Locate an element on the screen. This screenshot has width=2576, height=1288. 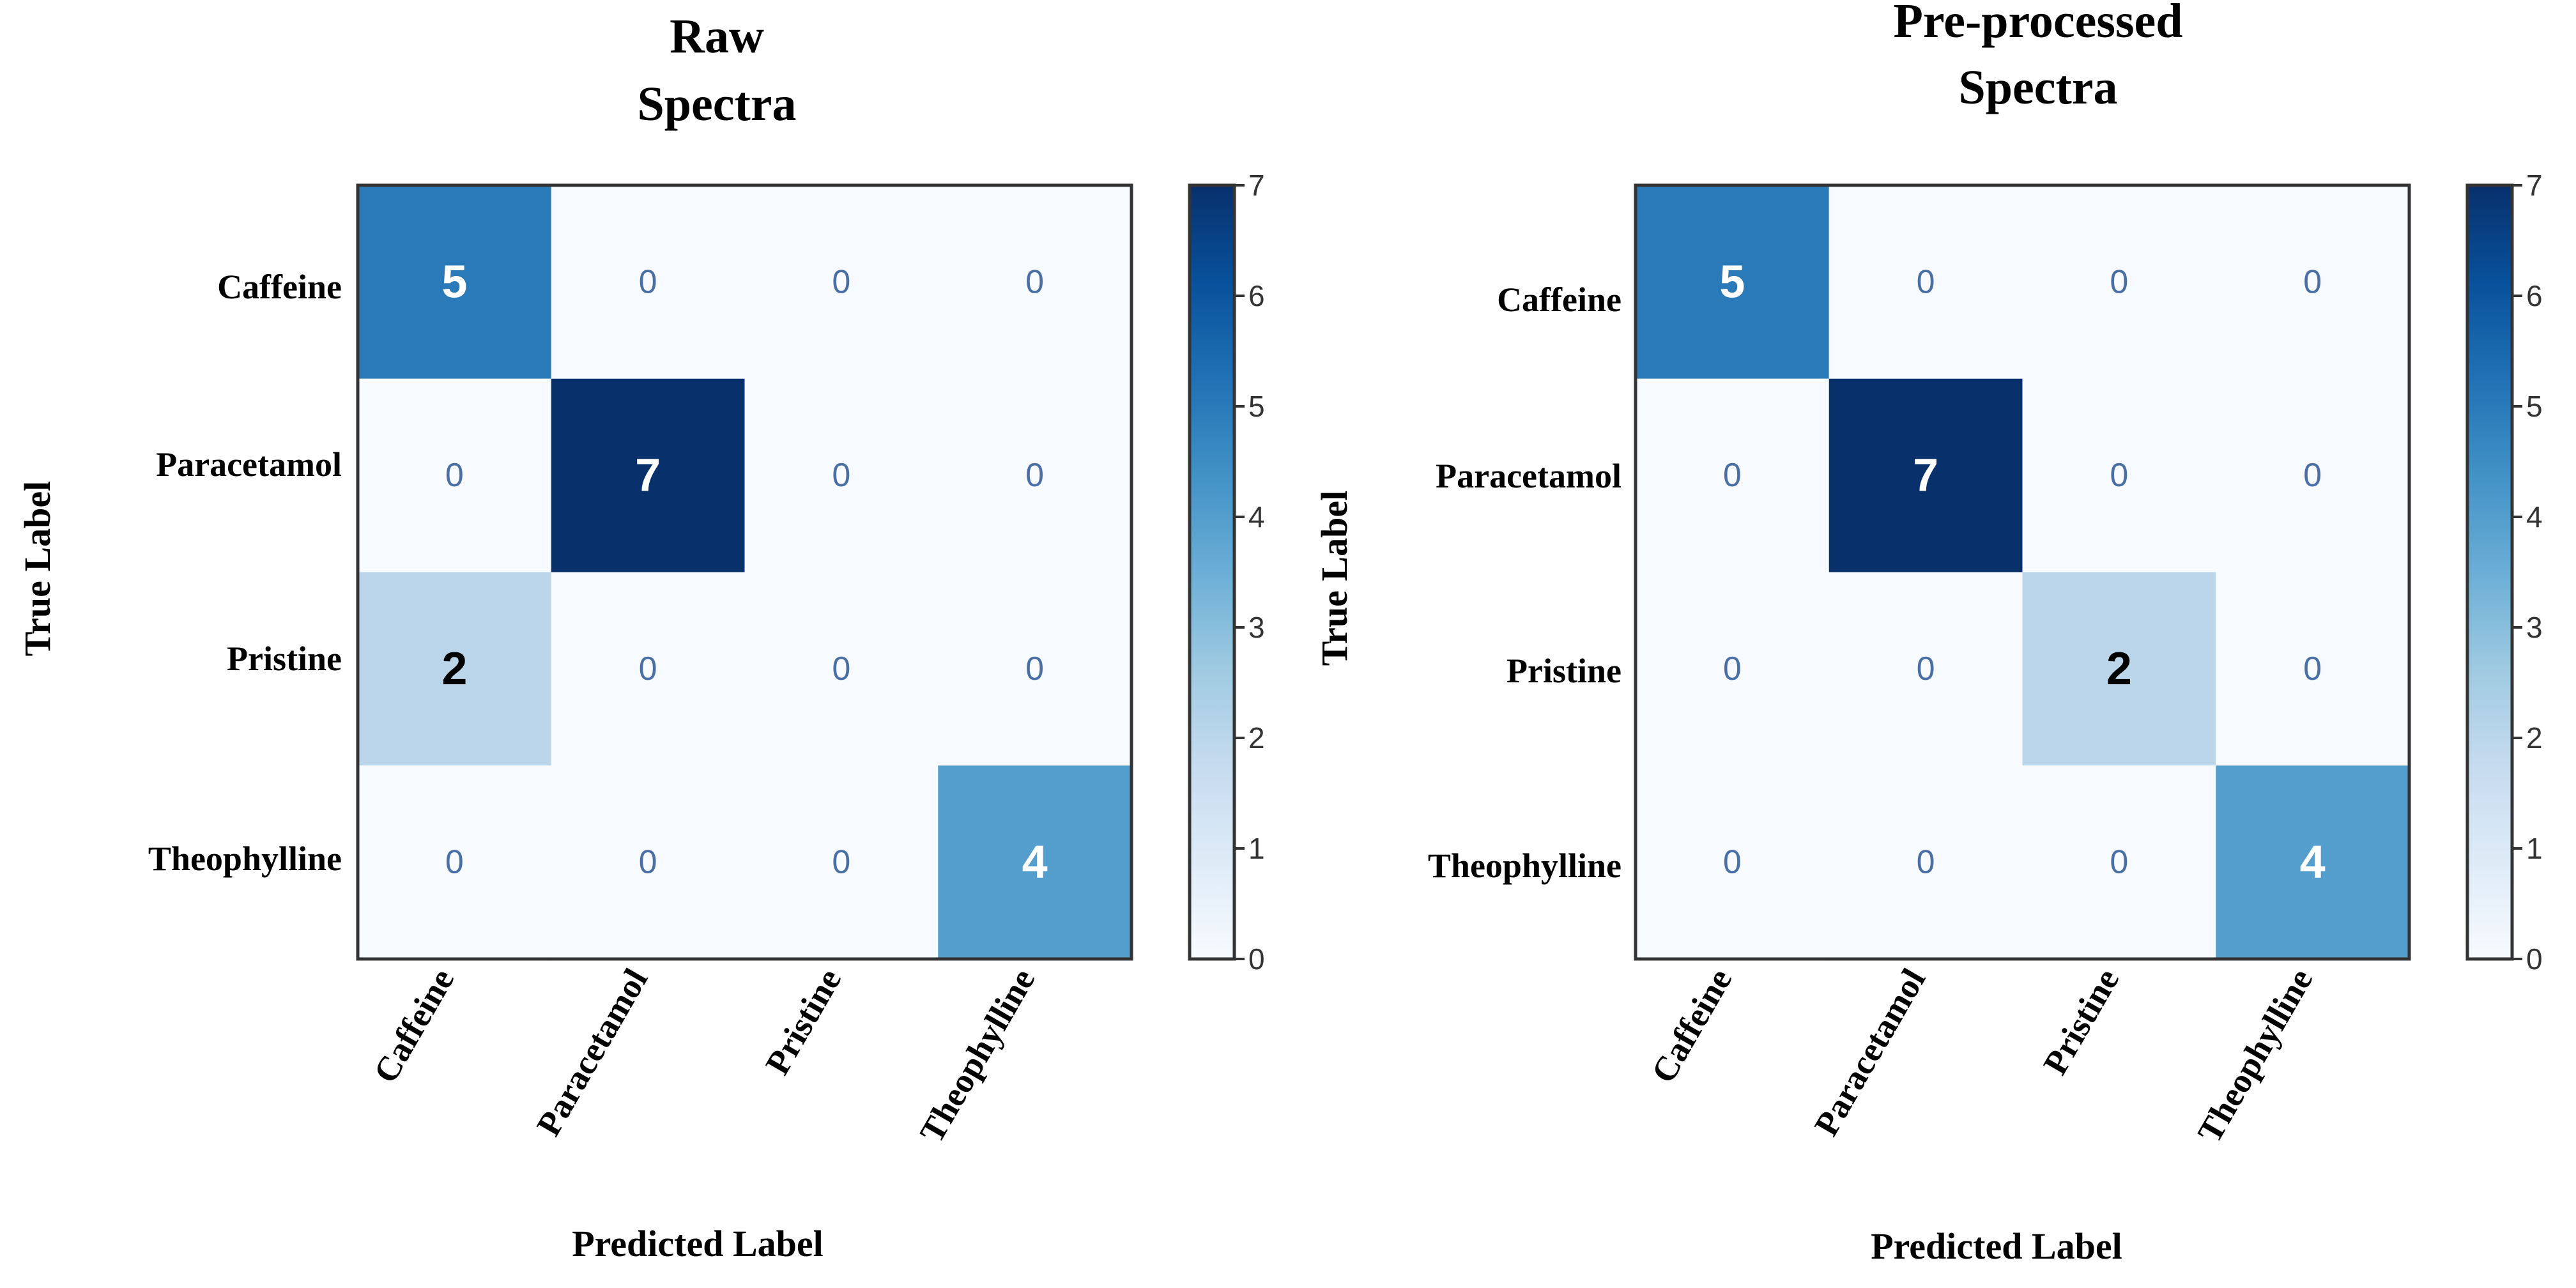
colorbar-ticks: 0 1 2 3 4 5 6 7 is located at coordinates (2527, 572).